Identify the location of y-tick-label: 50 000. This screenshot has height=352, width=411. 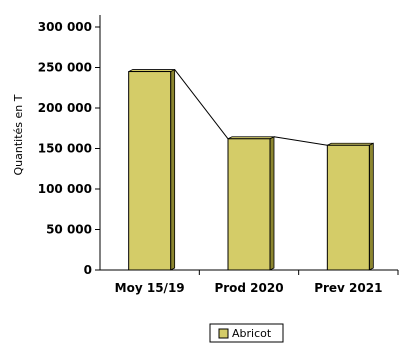
(69, 230).